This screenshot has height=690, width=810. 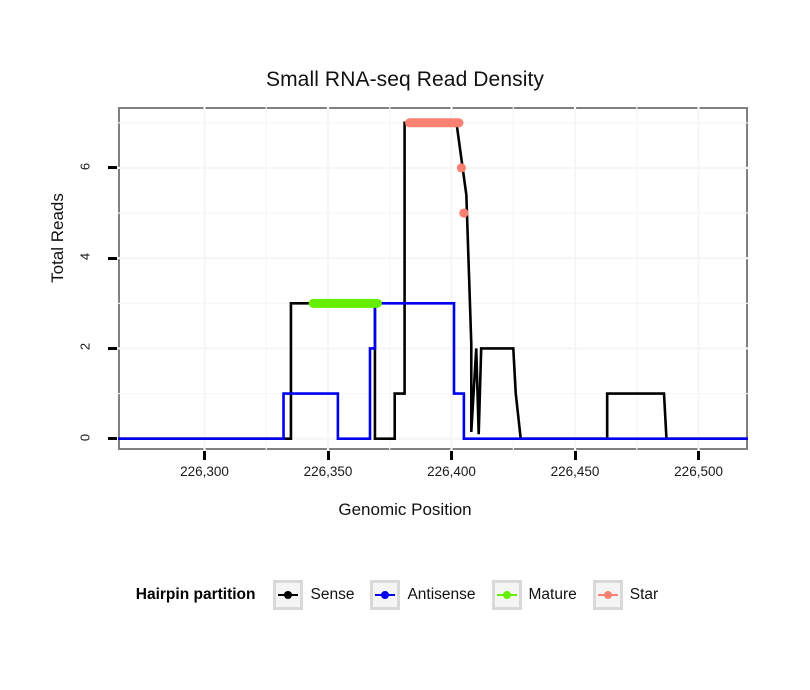 I want to click on y-tick-label: 4, so click(x=85, y=257).